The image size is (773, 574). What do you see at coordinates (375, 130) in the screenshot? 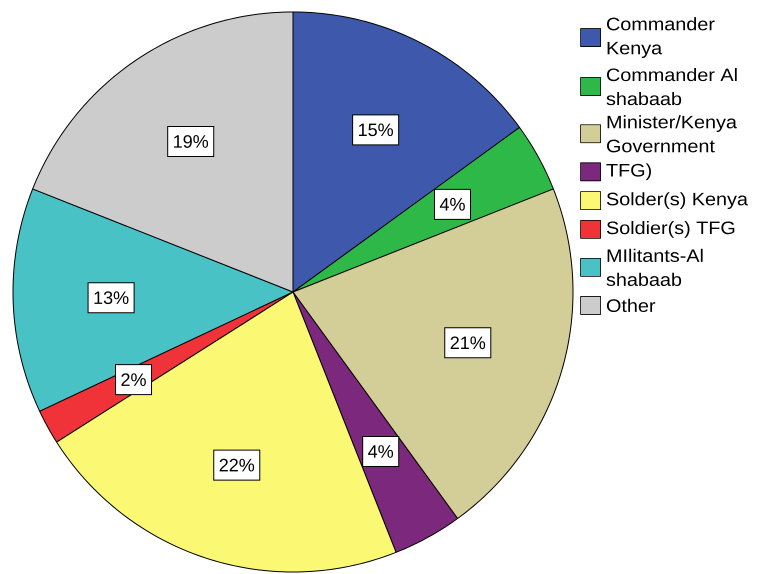
I see `data-label: 15%` at bounding box center [375, 130].